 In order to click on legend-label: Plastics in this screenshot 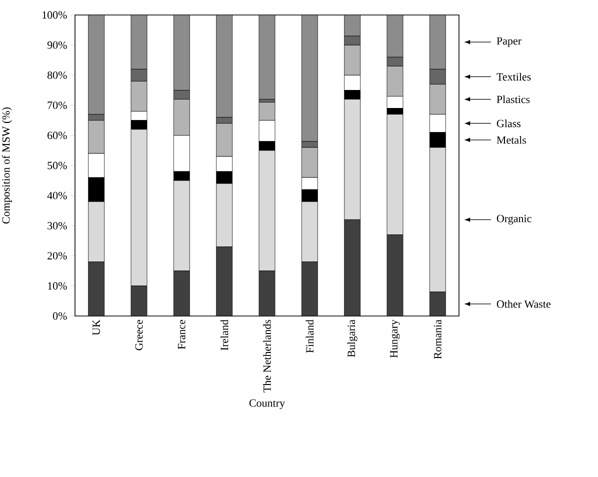, I will do `click(513, 99)`.